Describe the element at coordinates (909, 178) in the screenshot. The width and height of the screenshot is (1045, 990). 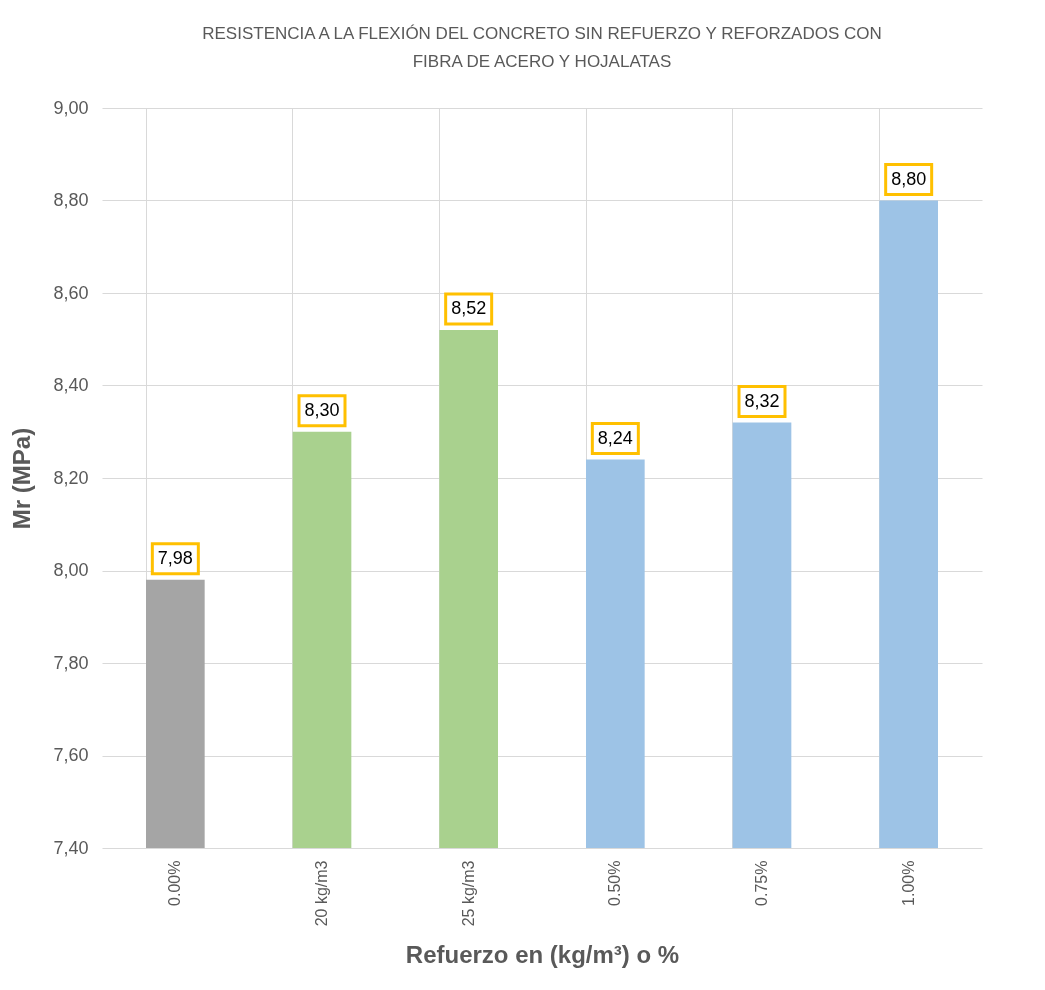
I see `data-label: 8,80` at that location.